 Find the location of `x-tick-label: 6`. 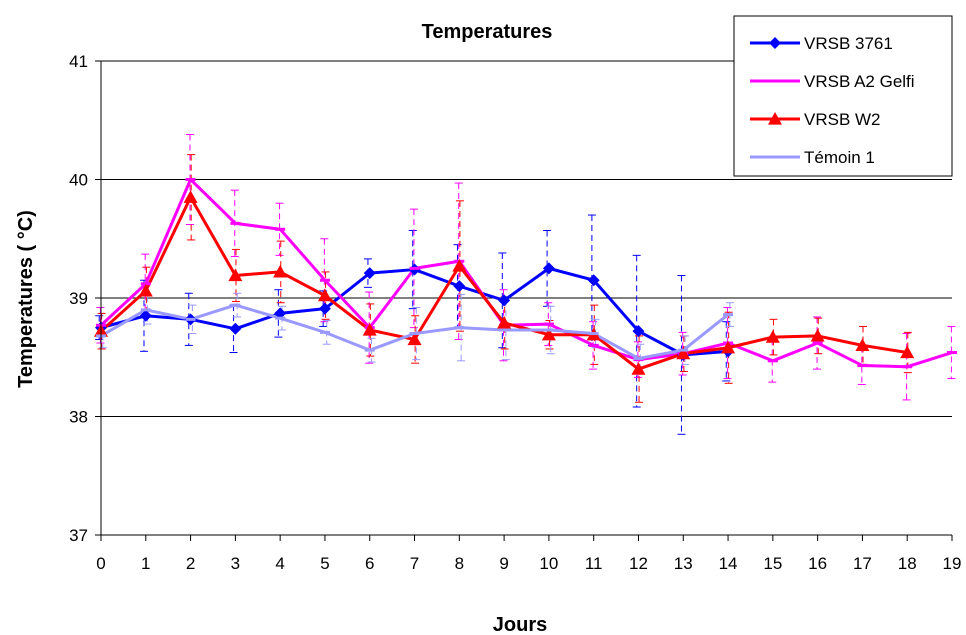

x-tick-label: 6 is located at coordinates (369, 563).